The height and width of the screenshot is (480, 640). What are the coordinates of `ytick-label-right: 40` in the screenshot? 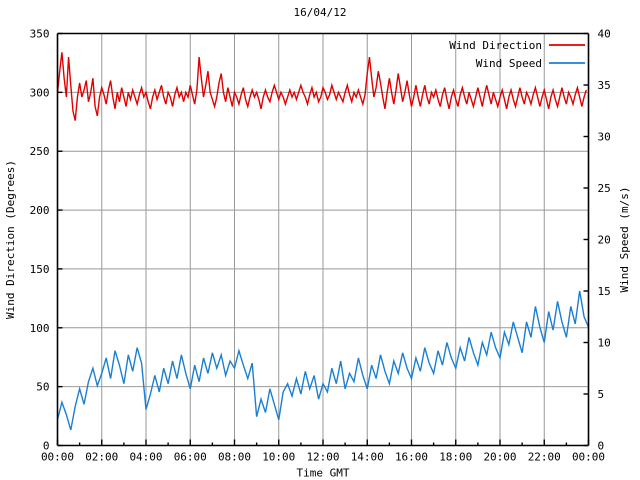 It's located at (604, 34).